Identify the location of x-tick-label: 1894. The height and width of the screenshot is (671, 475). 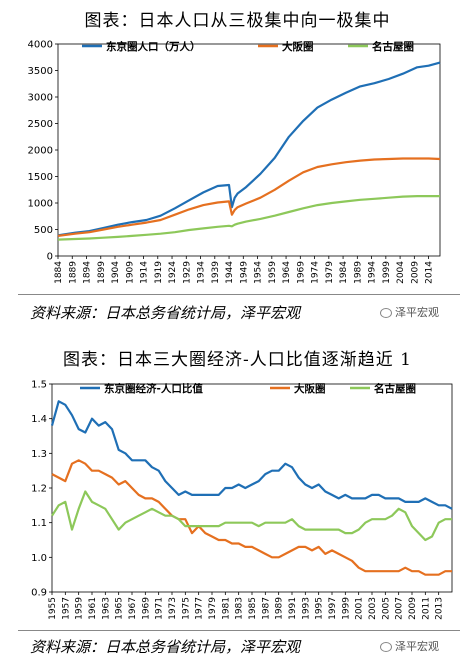
(88, 272).